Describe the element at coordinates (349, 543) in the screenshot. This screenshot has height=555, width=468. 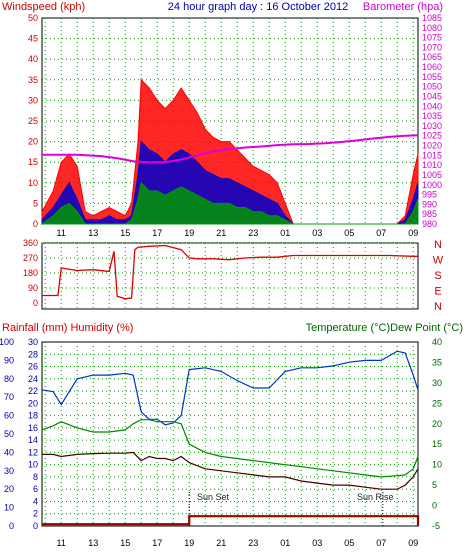
I see `x-tick-label-temp: 05` at that location.